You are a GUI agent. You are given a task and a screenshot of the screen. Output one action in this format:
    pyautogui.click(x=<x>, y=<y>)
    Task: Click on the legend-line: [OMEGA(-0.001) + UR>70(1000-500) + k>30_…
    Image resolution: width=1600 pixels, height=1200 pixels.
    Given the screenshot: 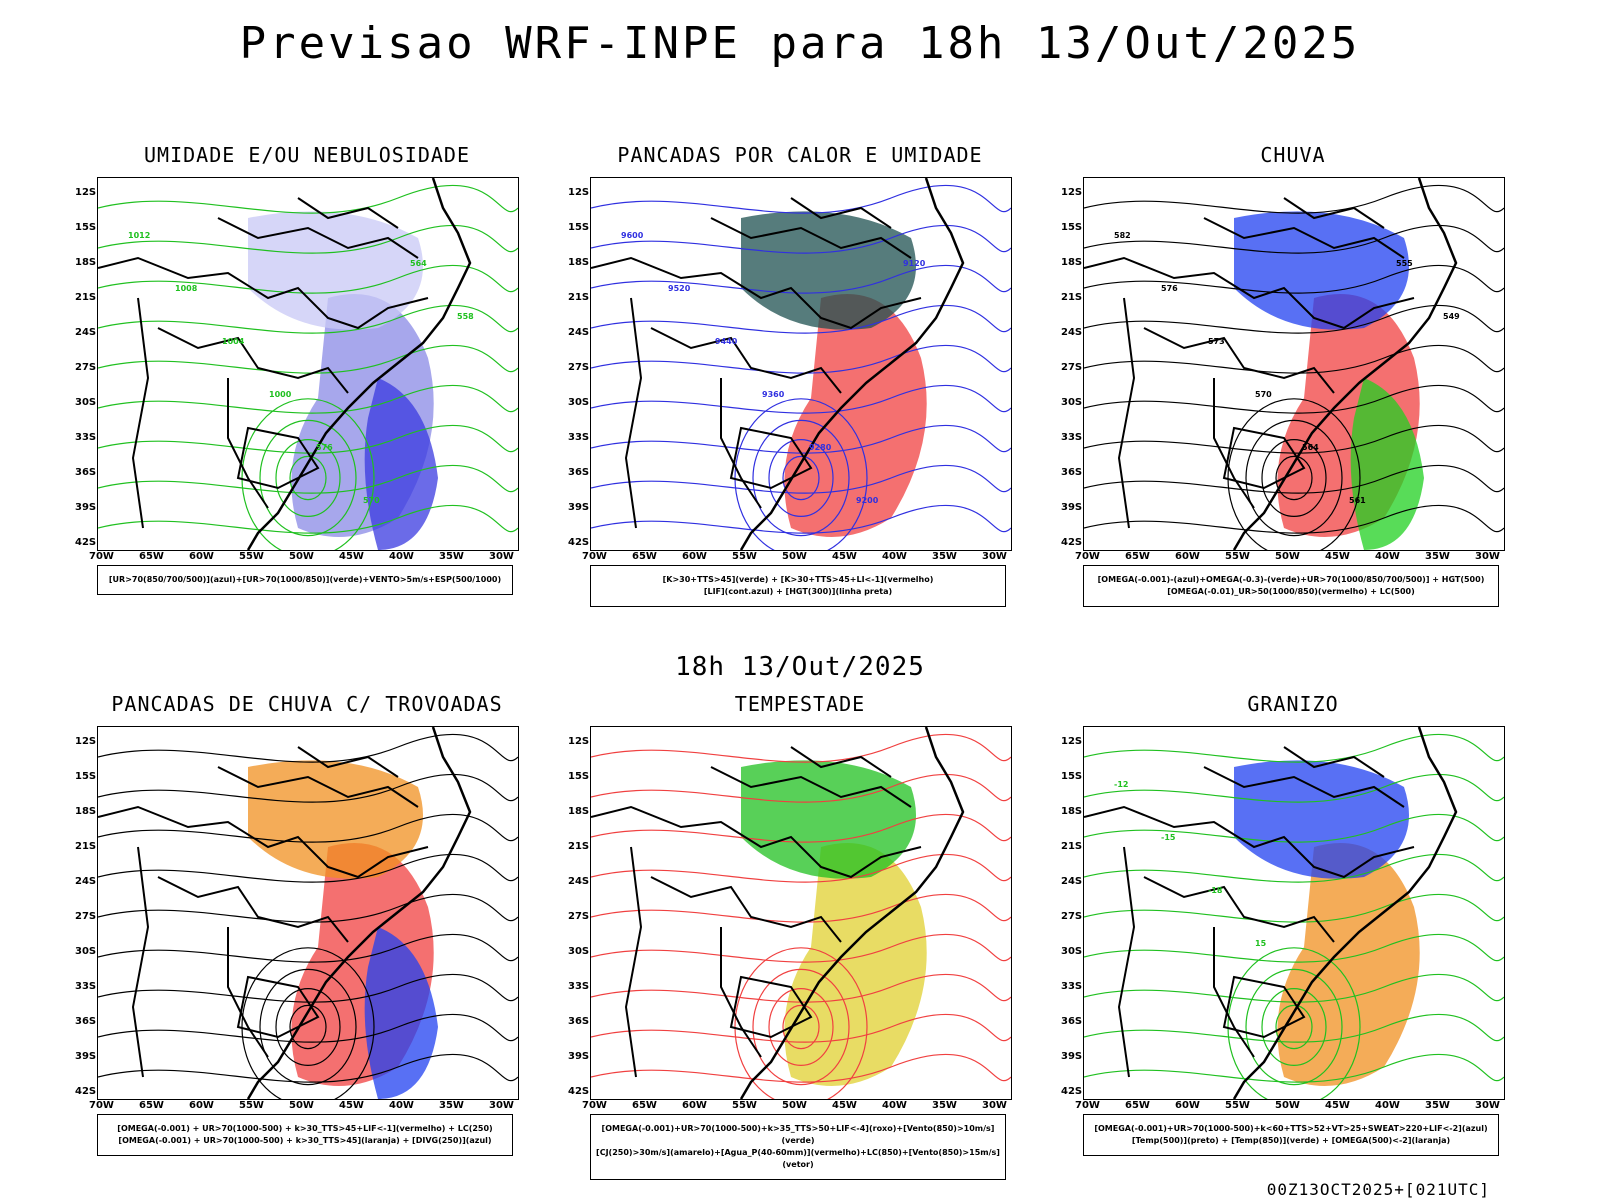 What is the action you would take?
    pyautogui.click(x=305, y=1128)
    